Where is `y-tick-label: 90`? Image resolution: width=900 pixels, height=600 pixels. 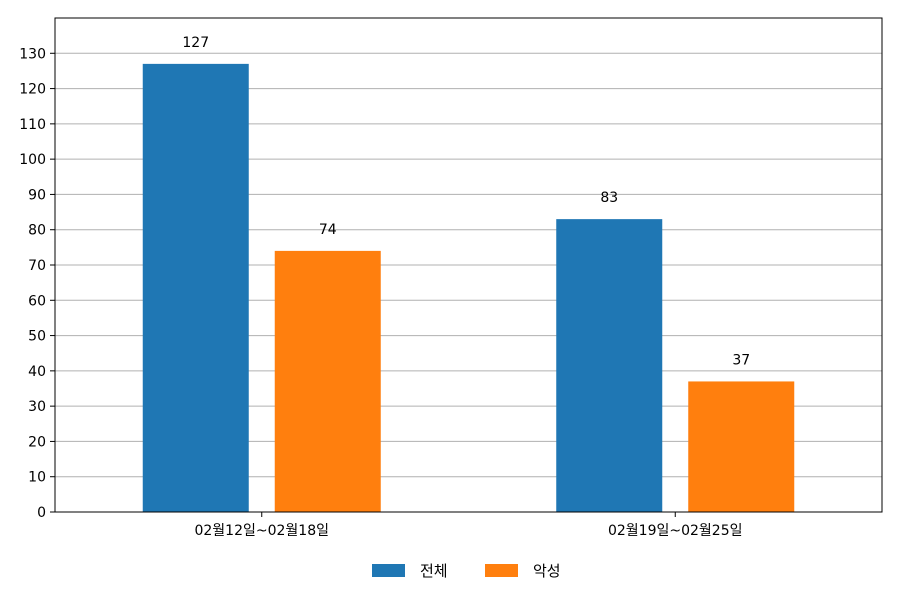
y-tick-label: 90 is located at coordinates (37, 195).